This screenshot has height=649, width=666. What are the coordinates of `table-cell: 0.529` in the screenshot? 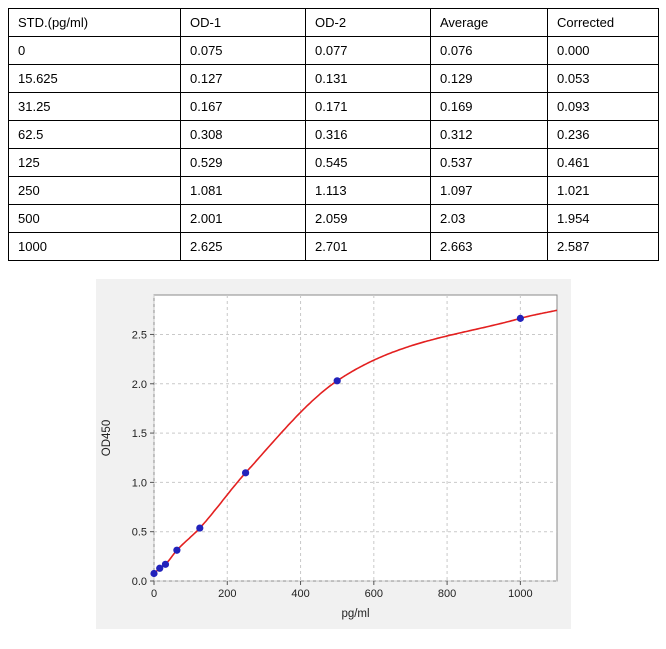 It's located at (243, 162).